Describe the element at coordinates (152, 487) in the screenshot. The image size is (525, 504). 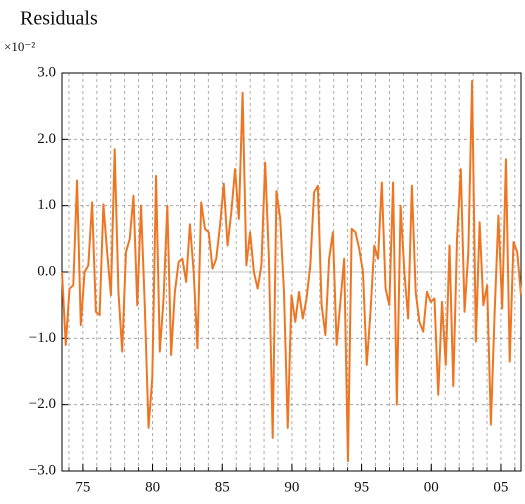
I see `x-tick-label: 80` at that location.